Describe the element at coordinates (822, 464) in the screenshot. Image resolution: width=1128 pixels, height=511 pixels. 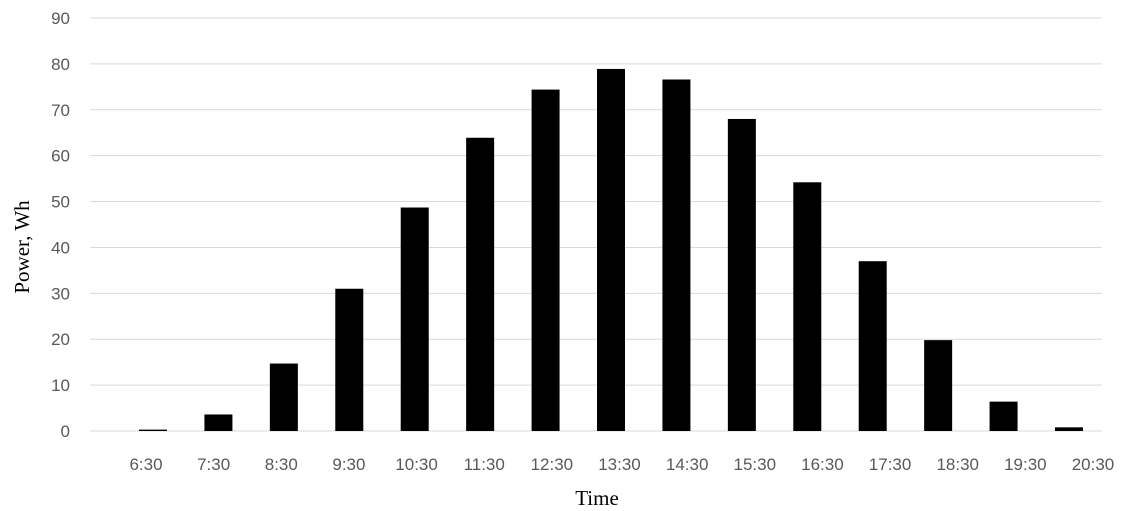
I see `x-tick-label: 16:30` at that location.